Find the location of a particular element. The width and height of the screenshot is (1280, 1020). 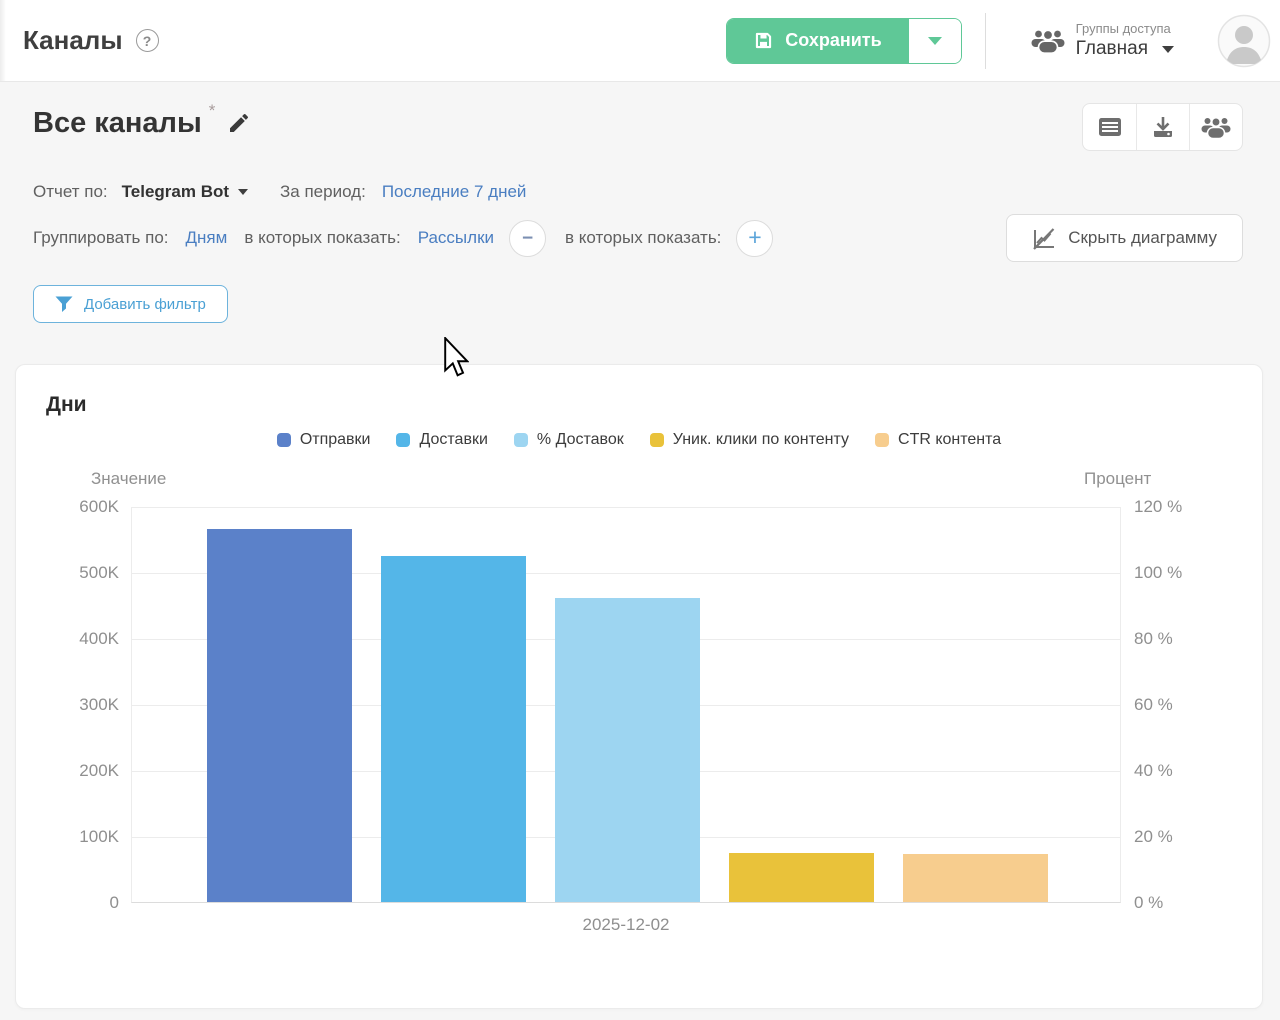

left-axis-title: Значение is located at coordinates (129, 478).